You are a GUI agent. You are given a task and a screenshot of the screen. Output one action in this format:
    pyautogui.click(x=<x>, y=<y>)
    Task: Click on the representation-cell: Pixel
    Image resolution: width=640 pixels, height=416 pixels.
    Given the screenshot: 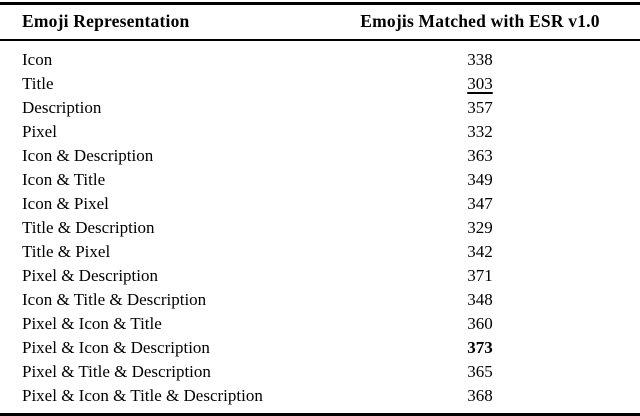 What is the action you would take?
    pyautogui.click(x=39, y=131)
    